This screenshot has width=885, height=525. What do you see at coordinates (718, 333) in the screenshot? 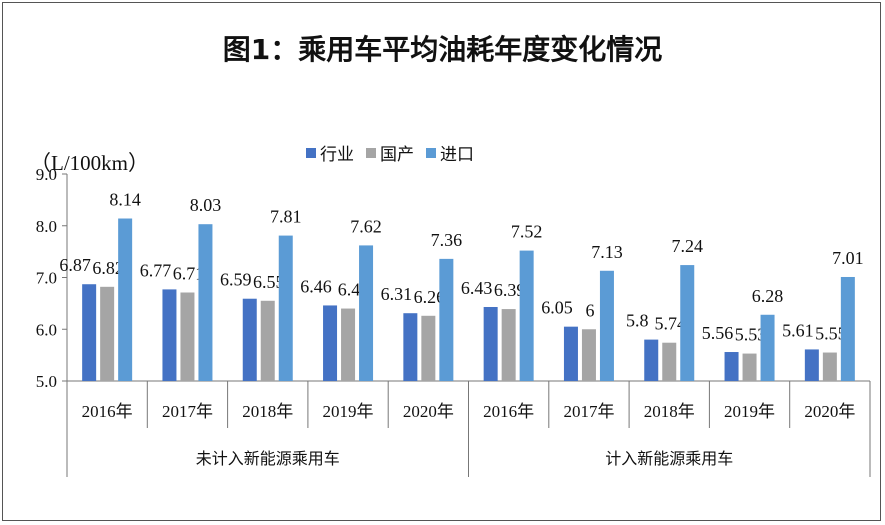
I see `data-label: 5.56` at bounding box center [718, 333].